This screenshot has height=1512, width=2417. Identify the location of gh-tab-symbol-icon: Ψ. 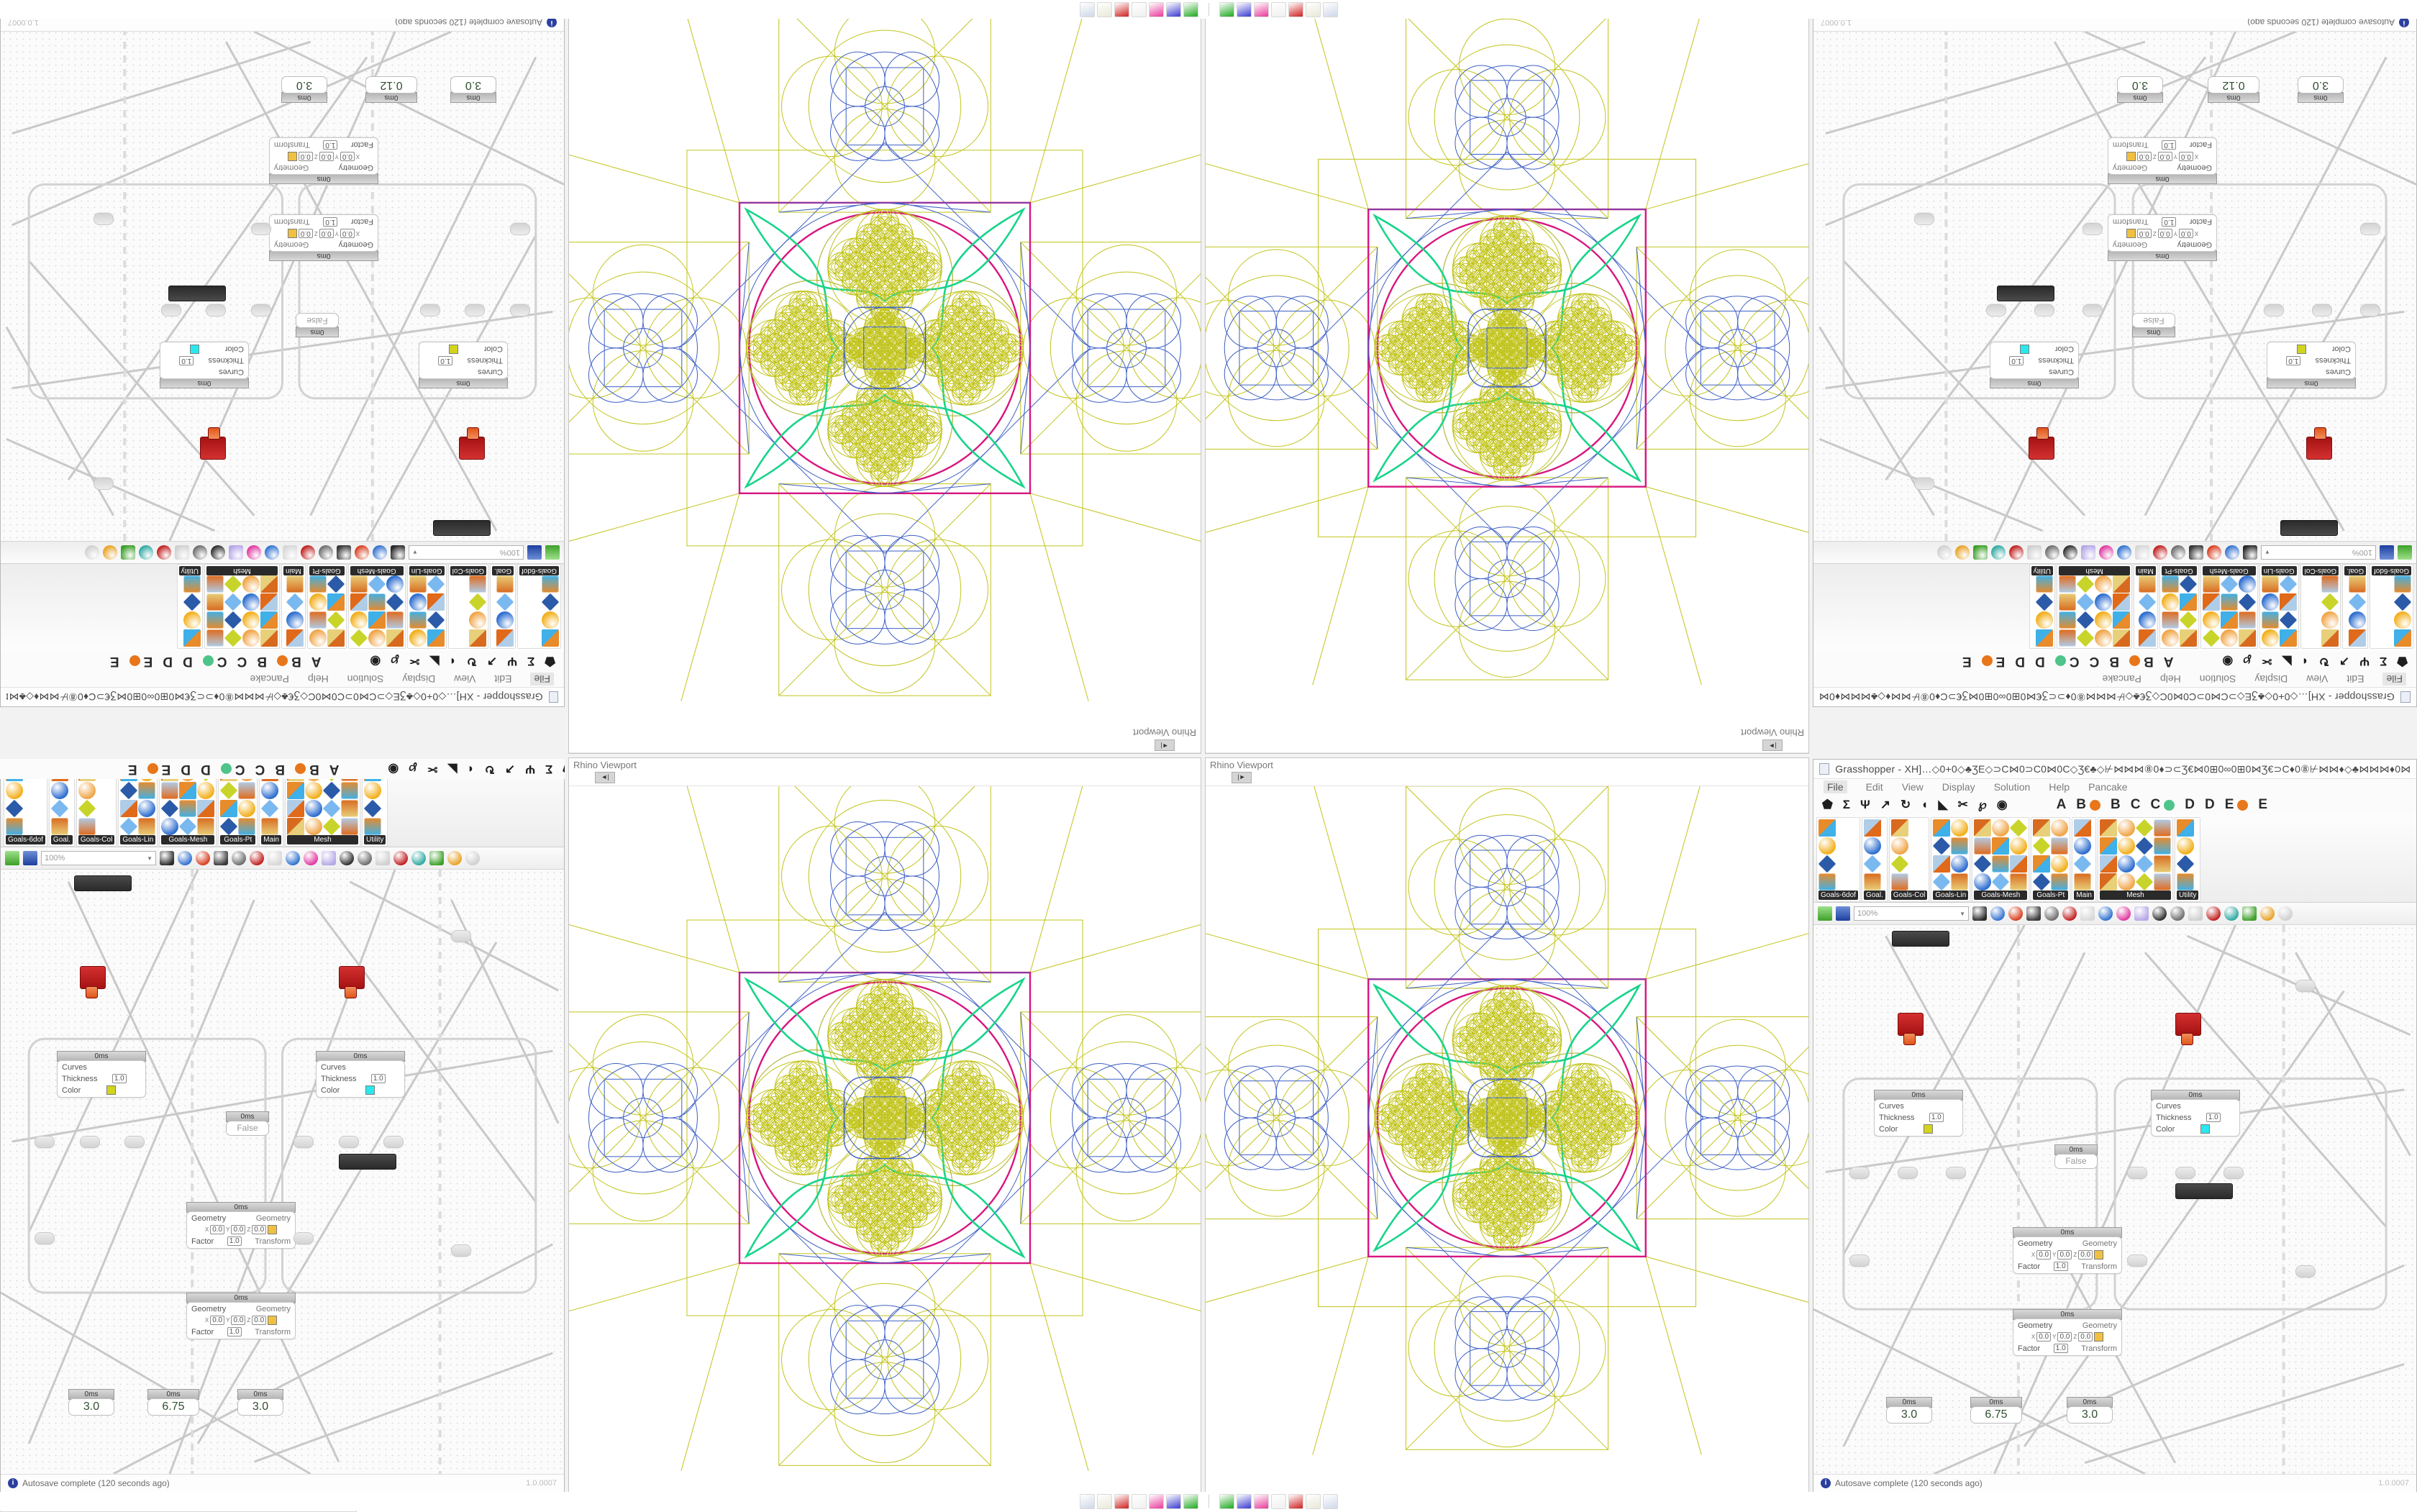
(1865, 805).